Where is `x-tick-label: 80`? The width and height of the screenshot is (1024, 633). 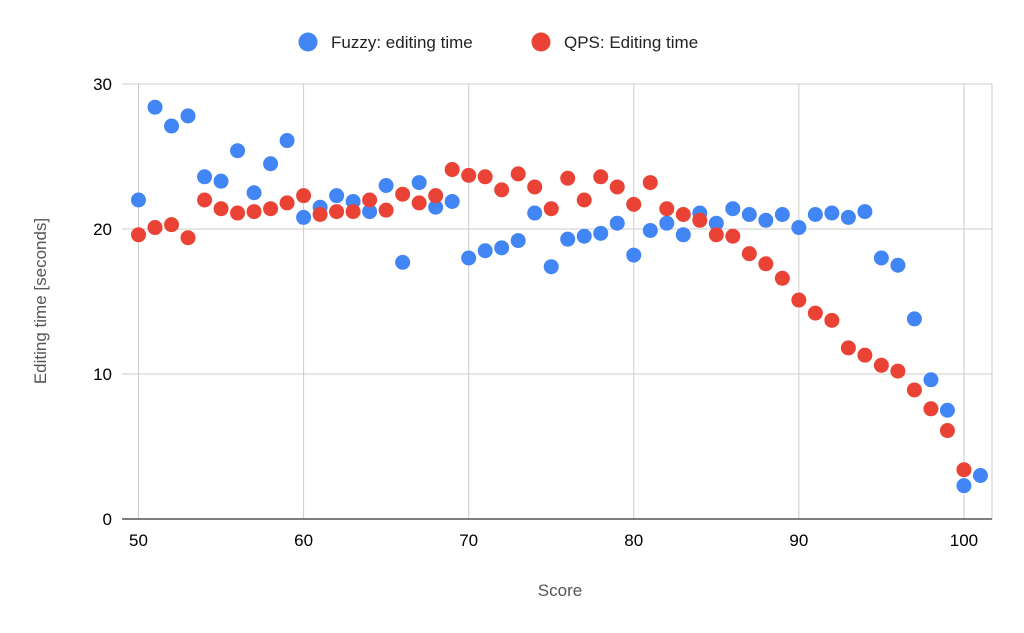 x-tick-label: 80 is located at coordinates (633, 540).